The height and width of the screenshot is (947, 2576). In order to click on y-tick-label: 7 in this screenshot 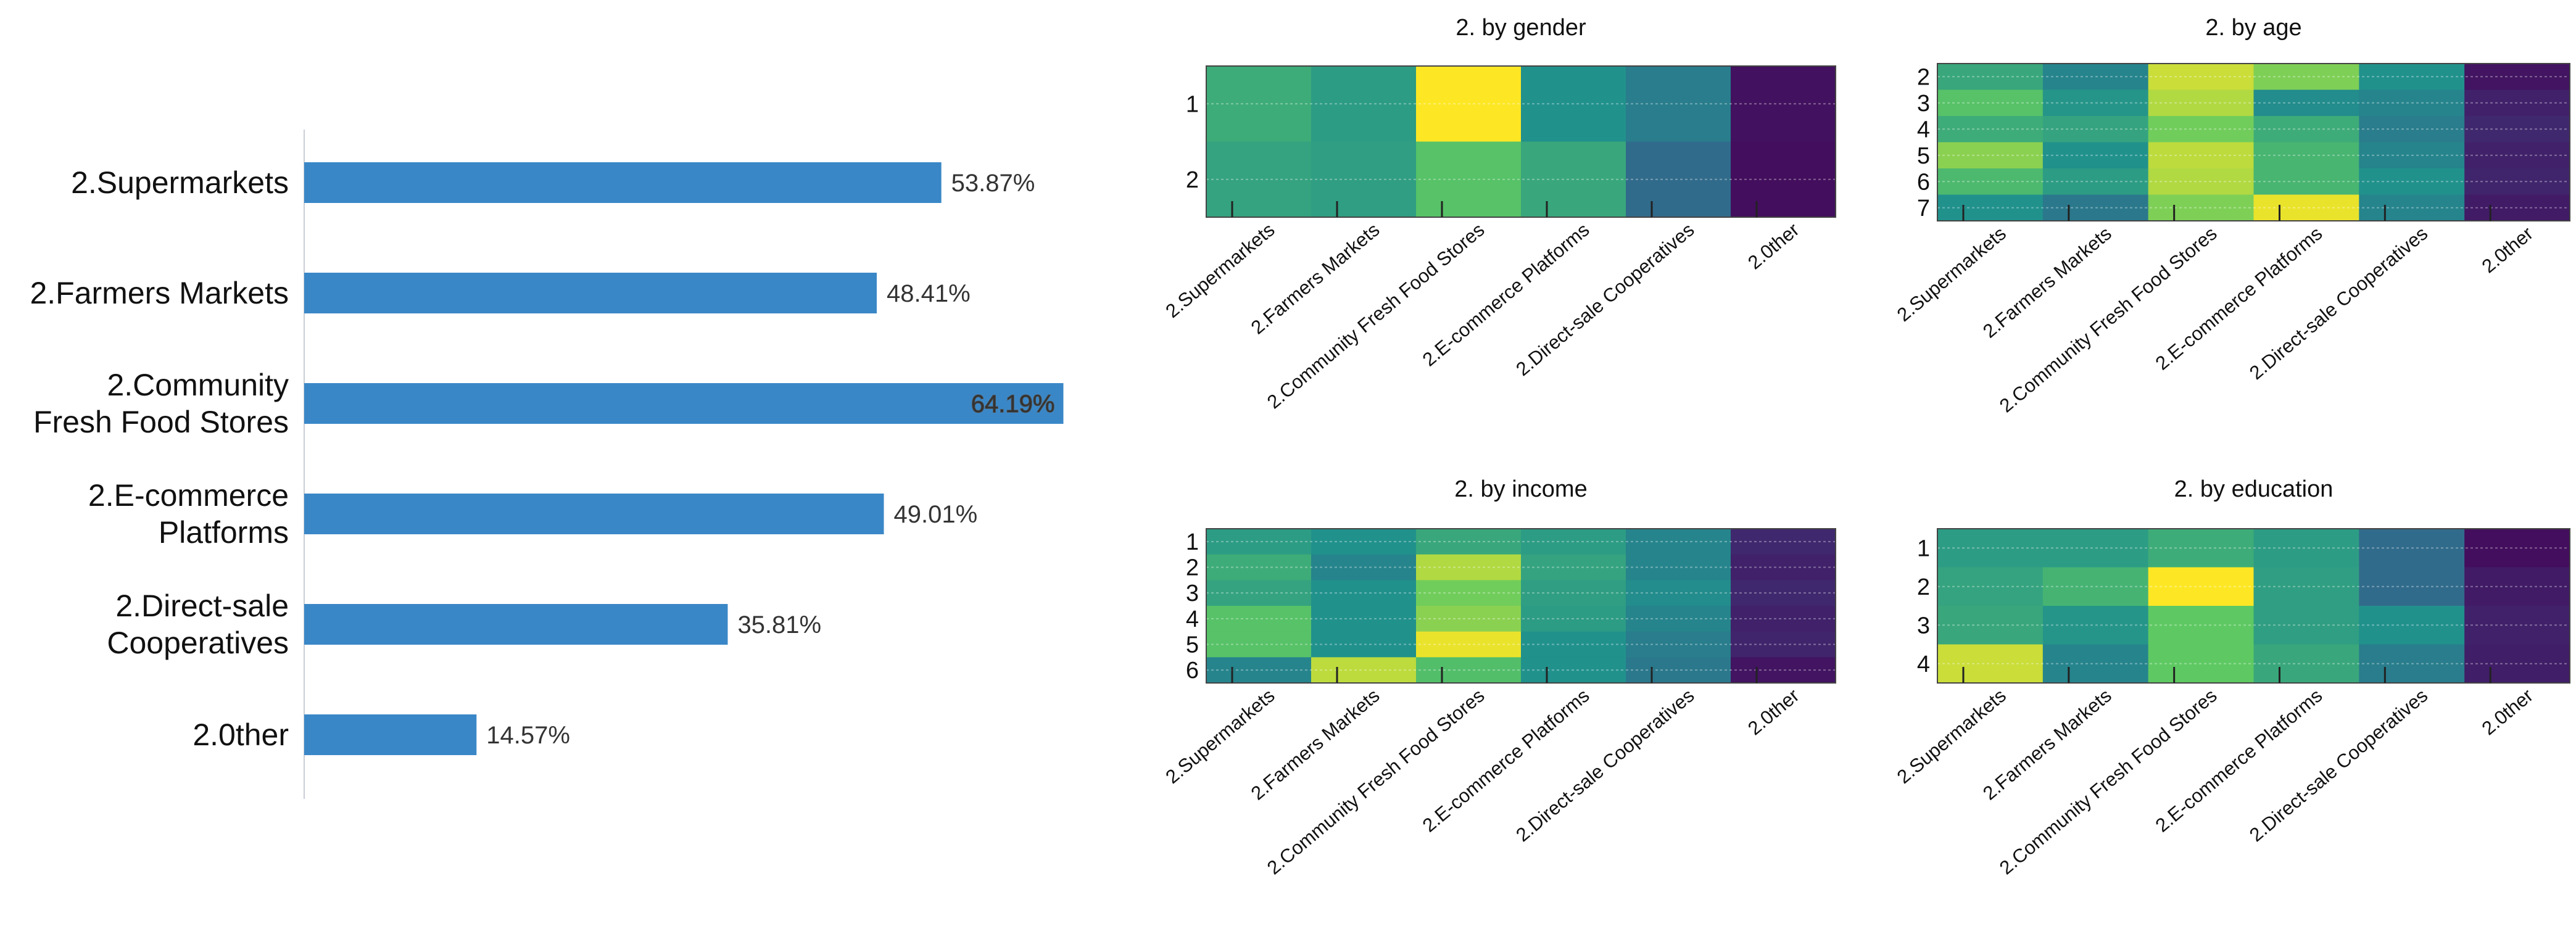, I will do `click(1923, 208)`.